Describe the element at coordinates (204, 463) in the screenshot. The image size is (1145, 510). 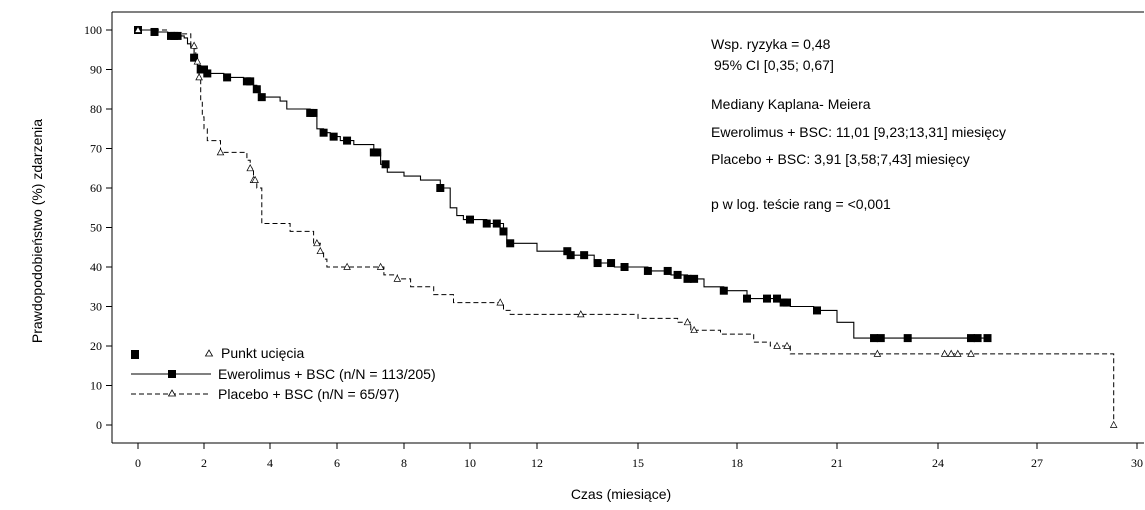
I see `x-tick-label: 2` at that location.